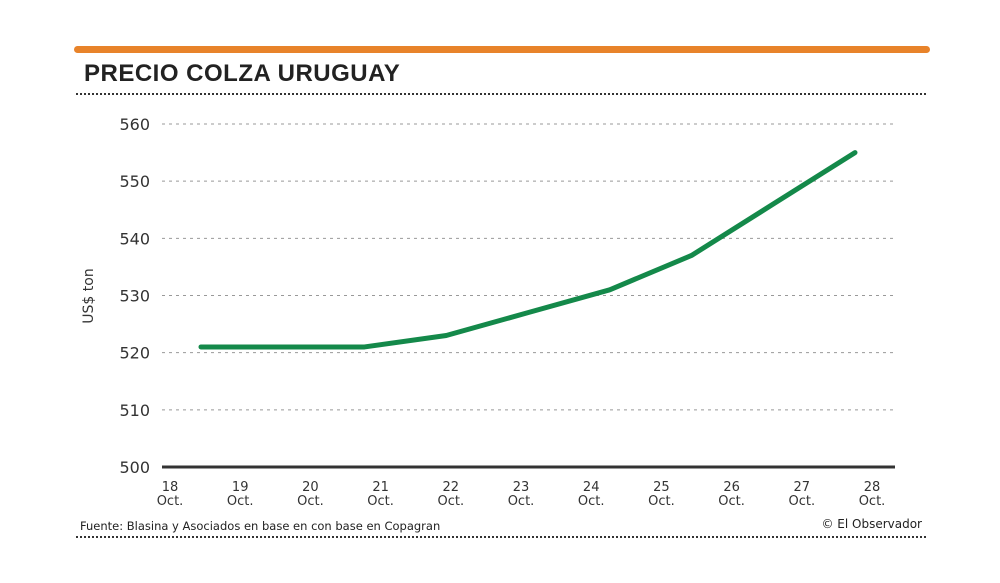 This screenshot has height=583, width=1000. I want to click on x-tick-label: 26, so click(731, 487).